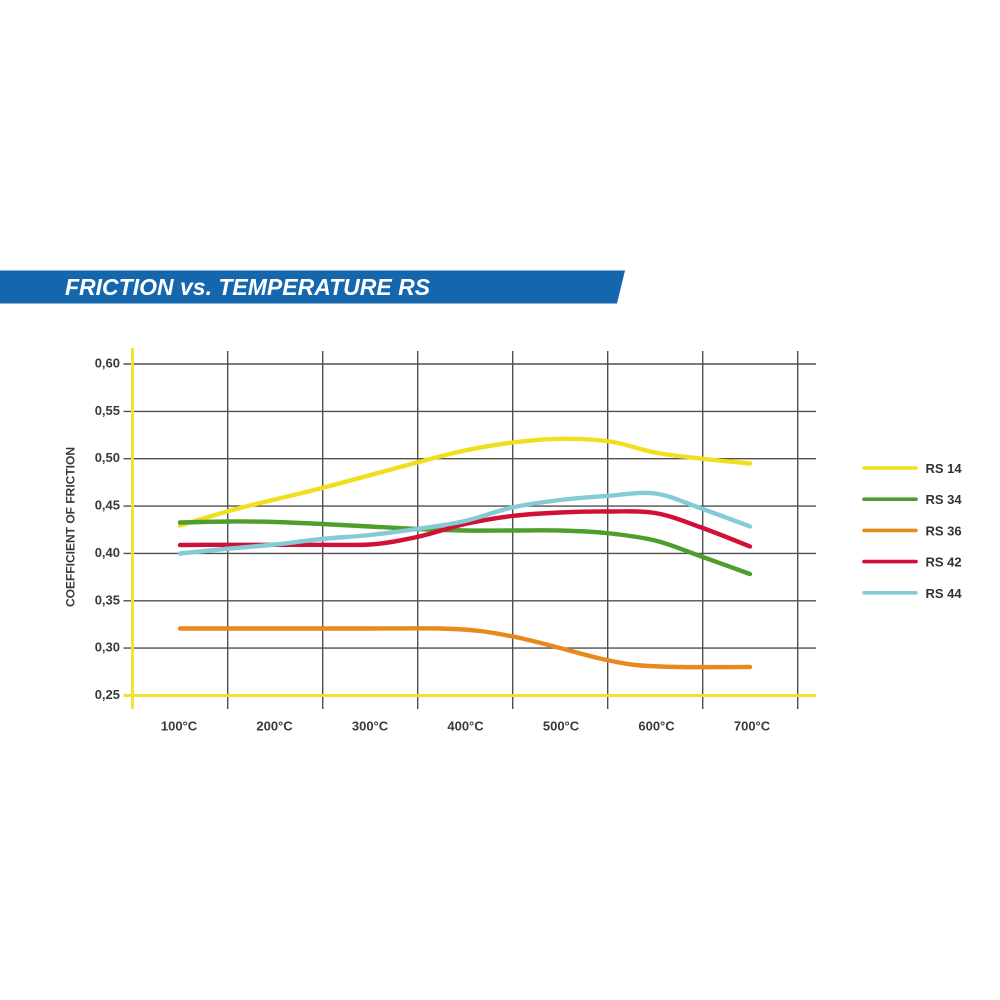 Image resolution: width=1000 pixels, height=1000 pixels. Describe the element at coordinates (944, 530) in the screenshot. I see `svg-text: RS 36` at that location.